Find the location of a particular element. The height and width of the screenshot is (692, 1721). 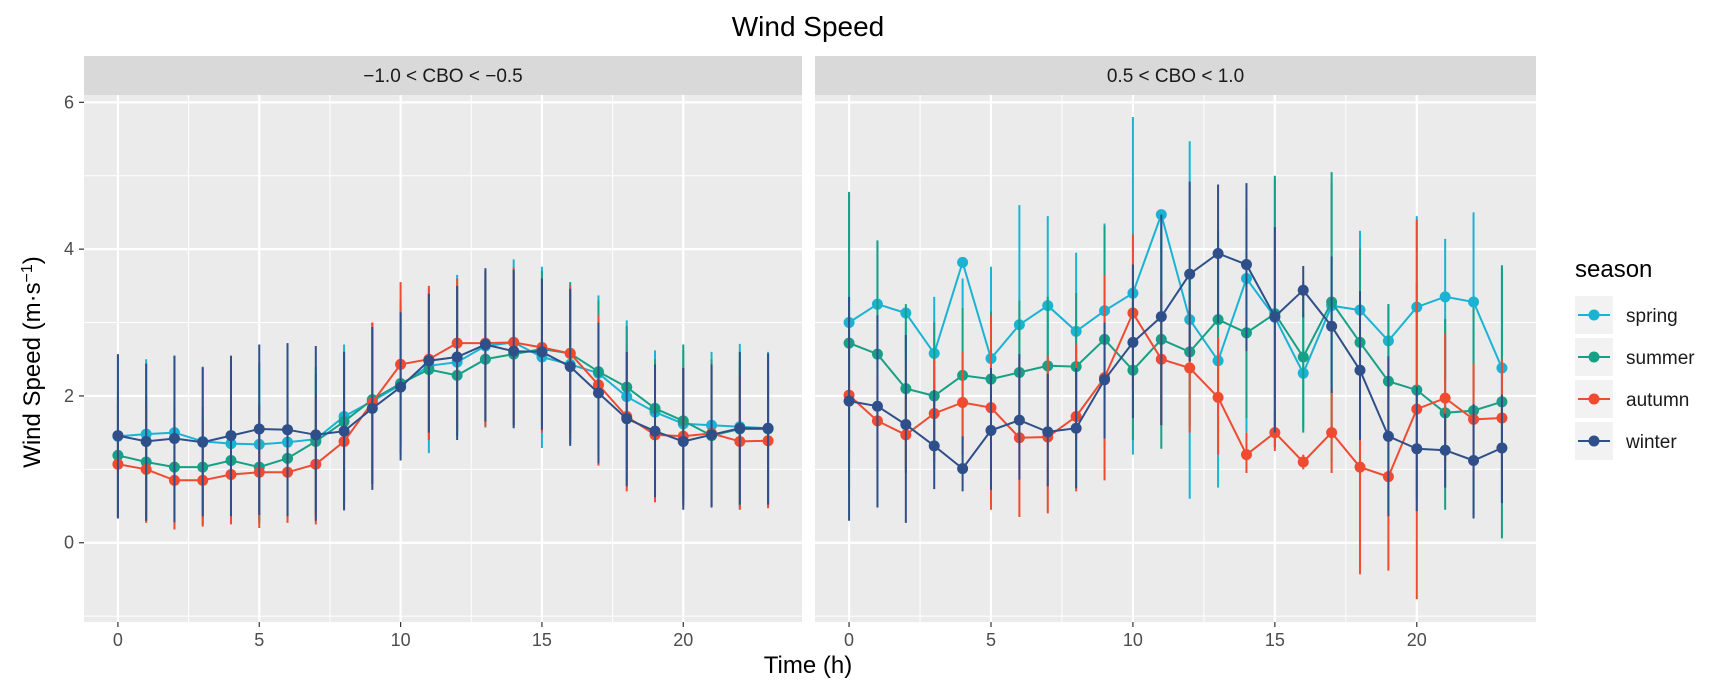

y-axis-title-superscript: −1 is located at coordinates (27, 273).